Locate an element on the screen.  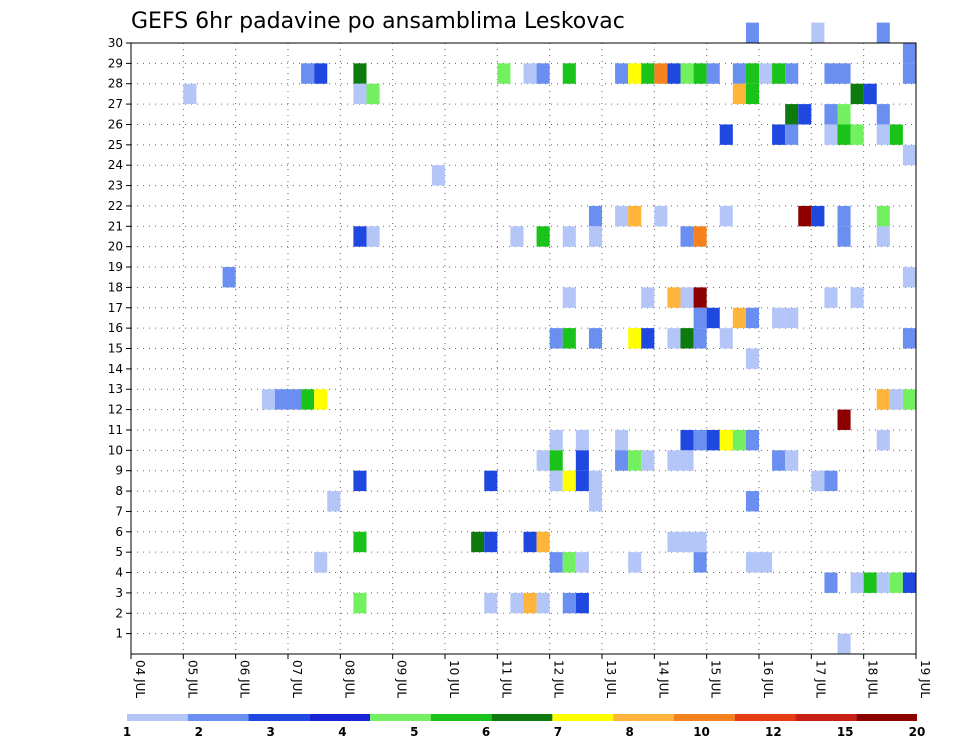
y-tick-label: 16 is located at coordinates (115, 328).